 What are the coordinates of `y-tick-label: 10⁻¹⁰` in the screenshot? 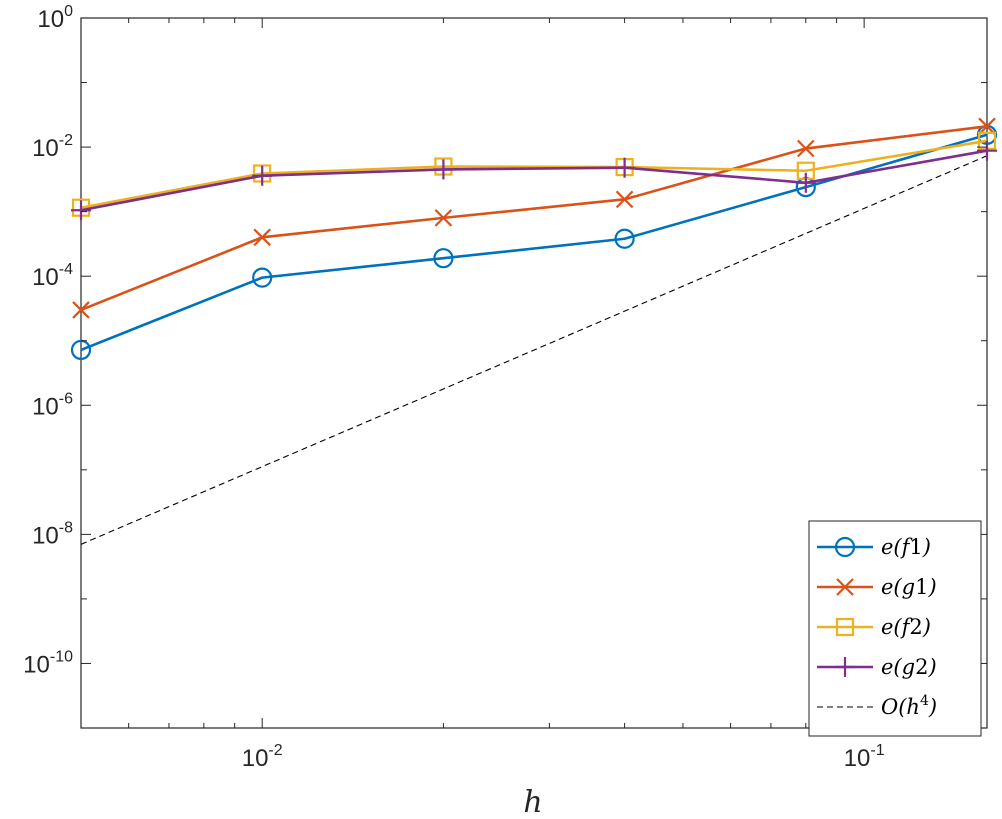 It's located at (48, 663).